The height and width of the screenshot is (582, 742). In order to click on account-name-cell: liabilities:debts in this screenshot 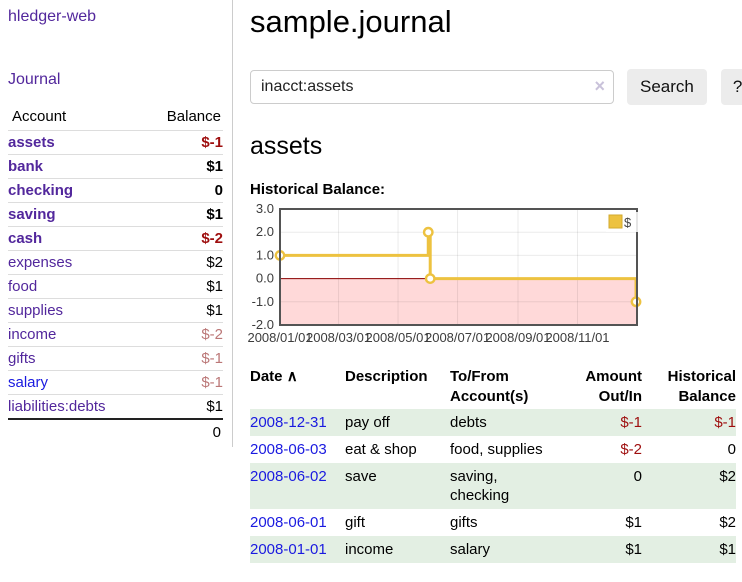, I will do `click(74, 407)`.